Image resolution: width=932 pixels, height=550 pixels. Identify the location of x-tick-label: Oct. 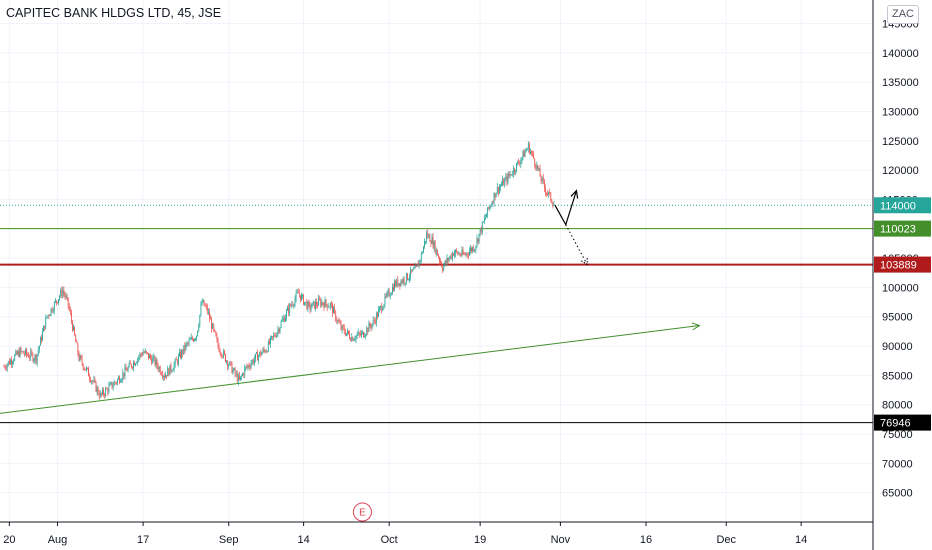
(389, 540).